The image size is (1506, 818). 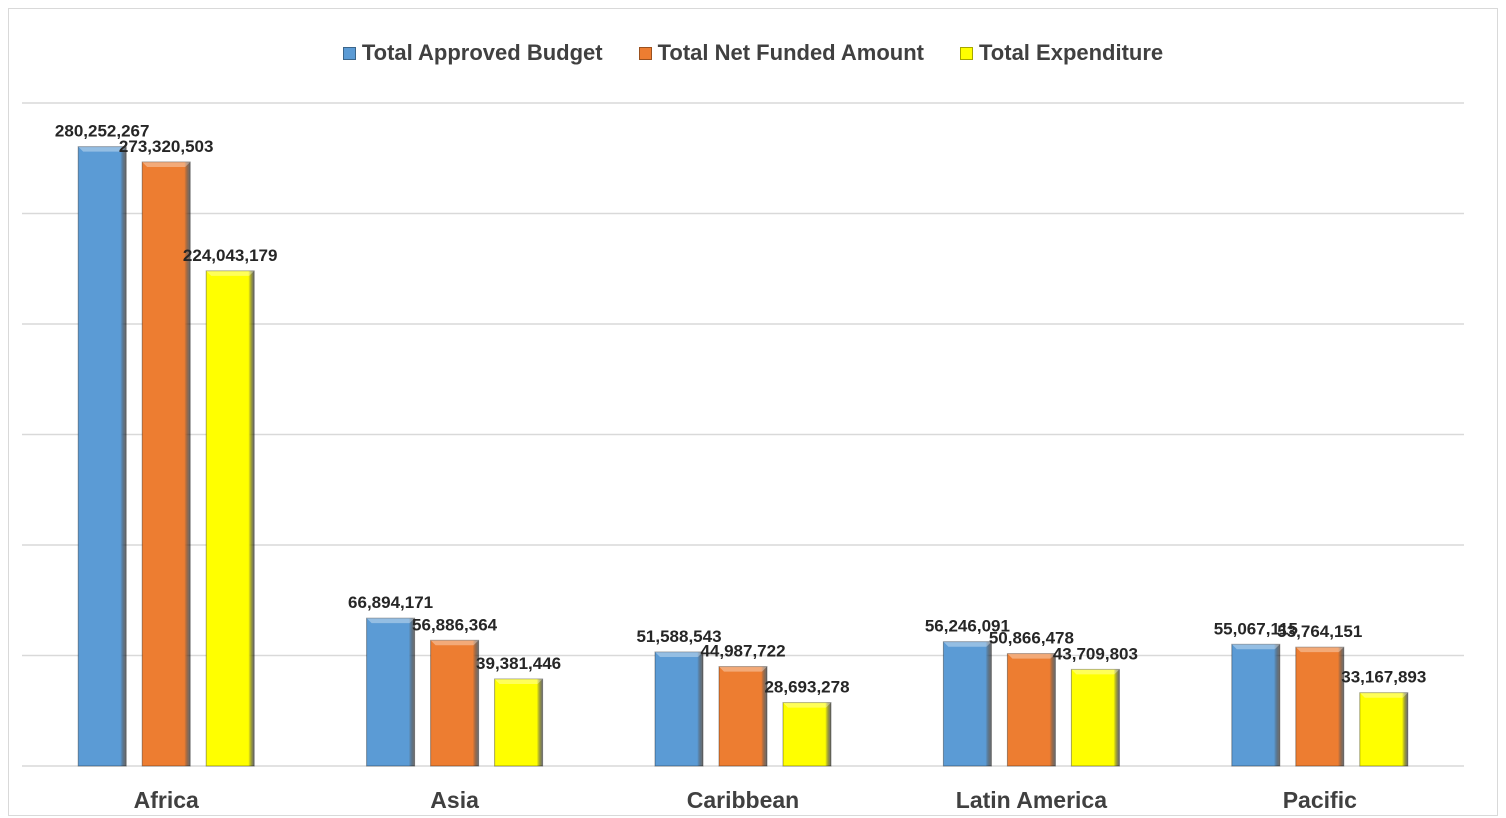 What do you see at coordinates (1320, 800) in the screenshot?
I see `category-label: Pacific` at bounding box center [1320, 800].